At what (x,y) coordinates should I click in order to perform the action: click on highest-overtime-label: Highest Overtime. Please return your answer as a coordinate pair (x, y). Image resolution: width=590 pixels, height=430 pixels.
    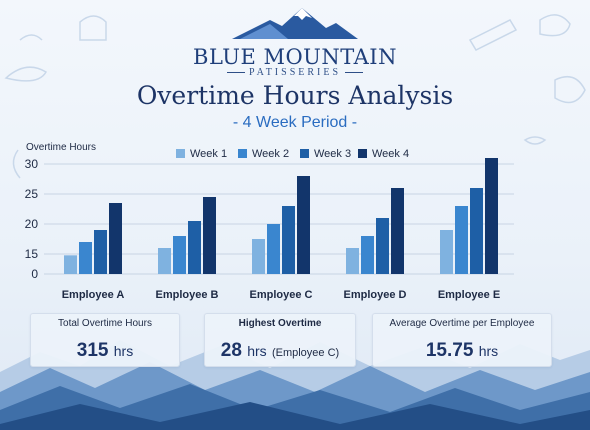
    Looking at the image, I should click on (280, 323).